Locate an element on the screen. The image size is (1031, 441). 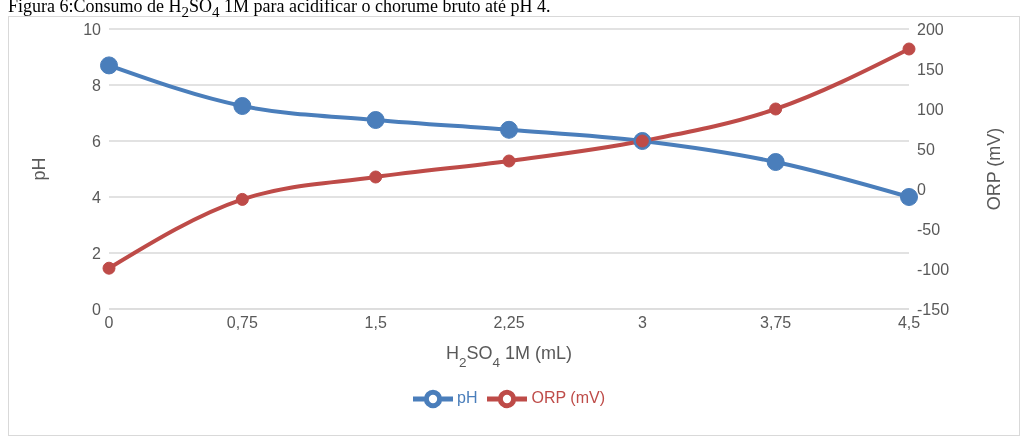
y-tick-label: 10 is located at coordinates (92, 29).